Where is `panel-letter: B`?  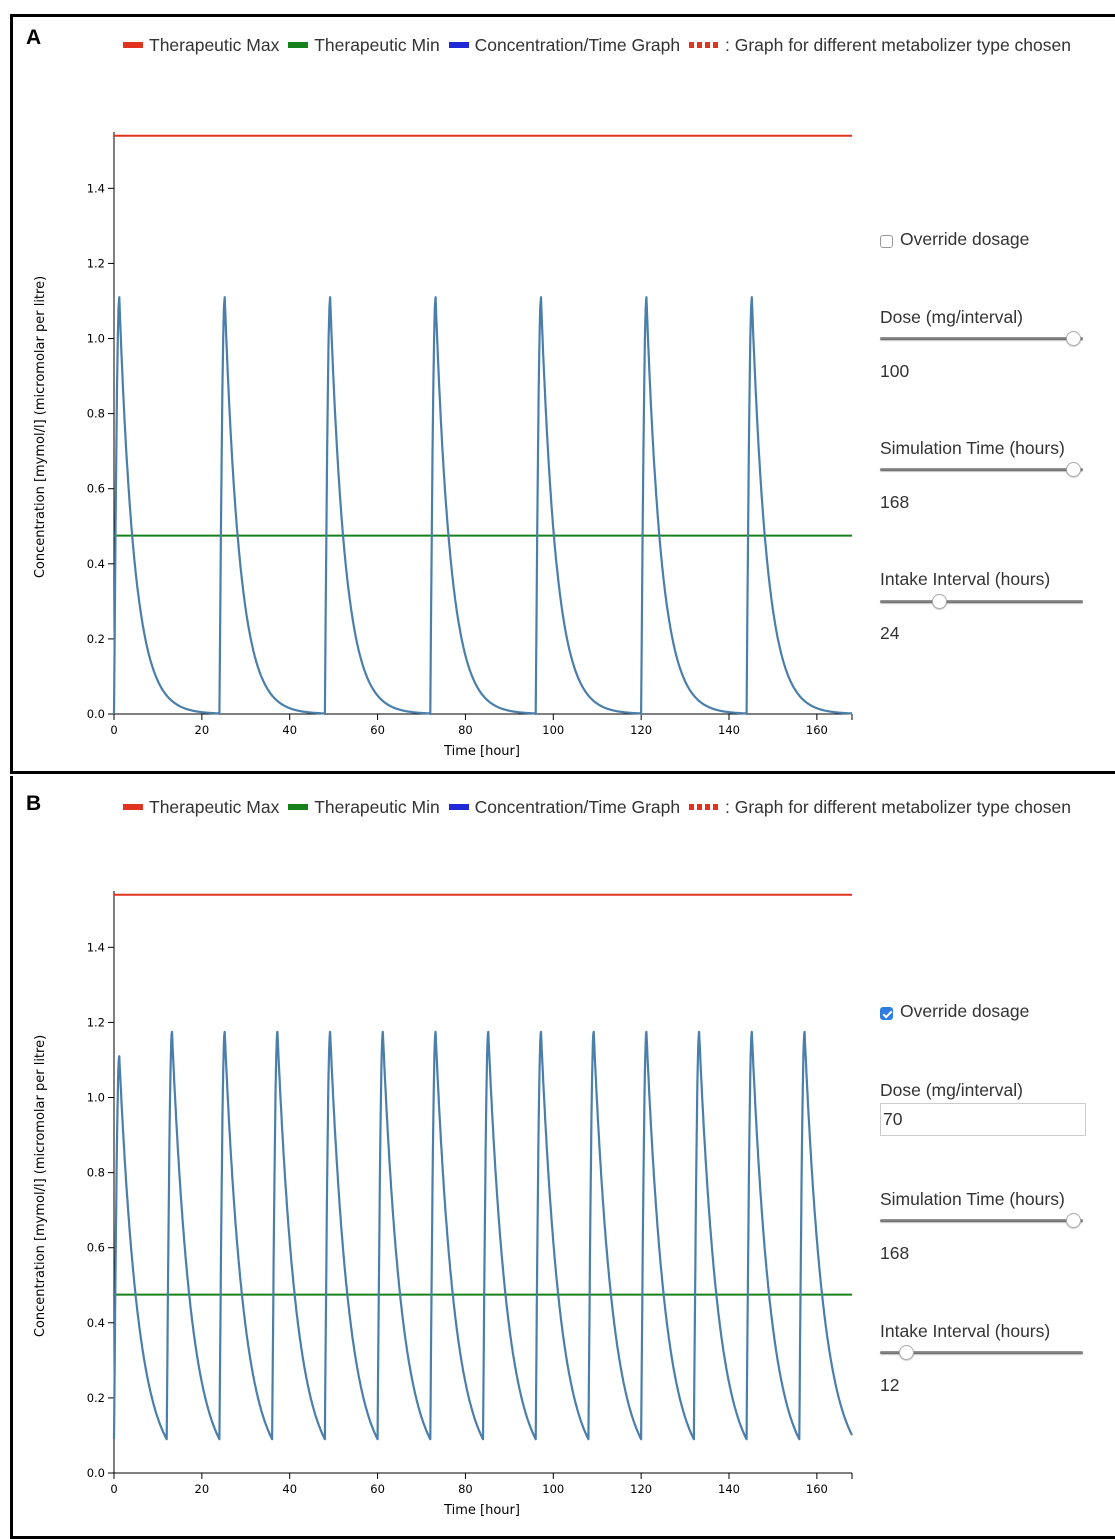 panel-letter: B is located at coordinates (34, 803).